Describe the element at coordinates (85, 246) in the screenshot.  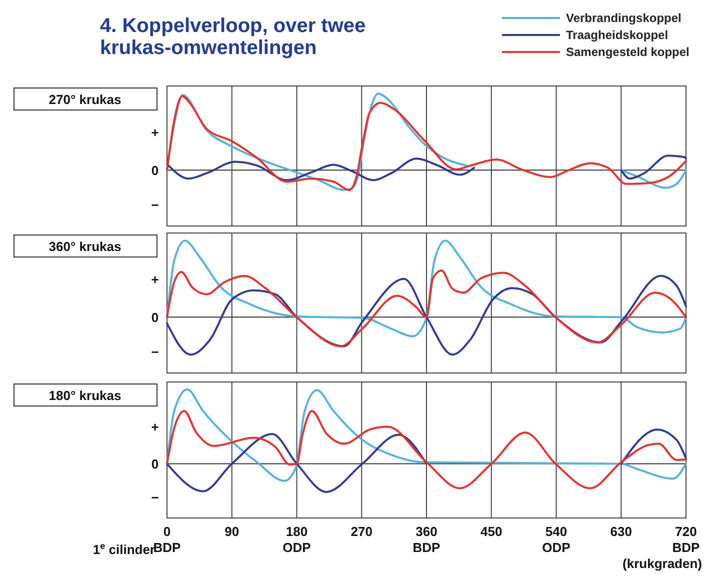
I see `chart-title: 360° krukas` at that location.